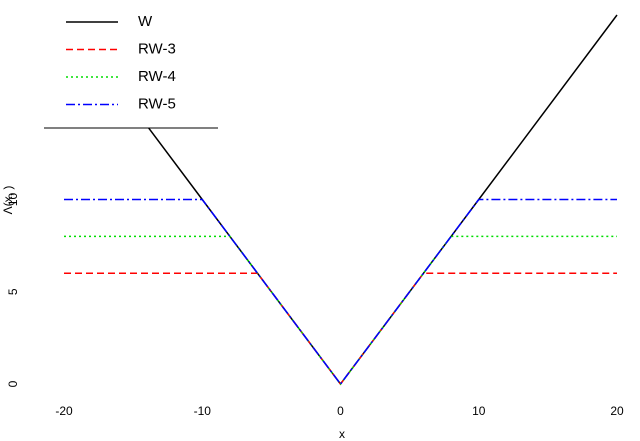 The image size is (640, 441). I want to click on legend-label: RW-3, so click(157, 48).